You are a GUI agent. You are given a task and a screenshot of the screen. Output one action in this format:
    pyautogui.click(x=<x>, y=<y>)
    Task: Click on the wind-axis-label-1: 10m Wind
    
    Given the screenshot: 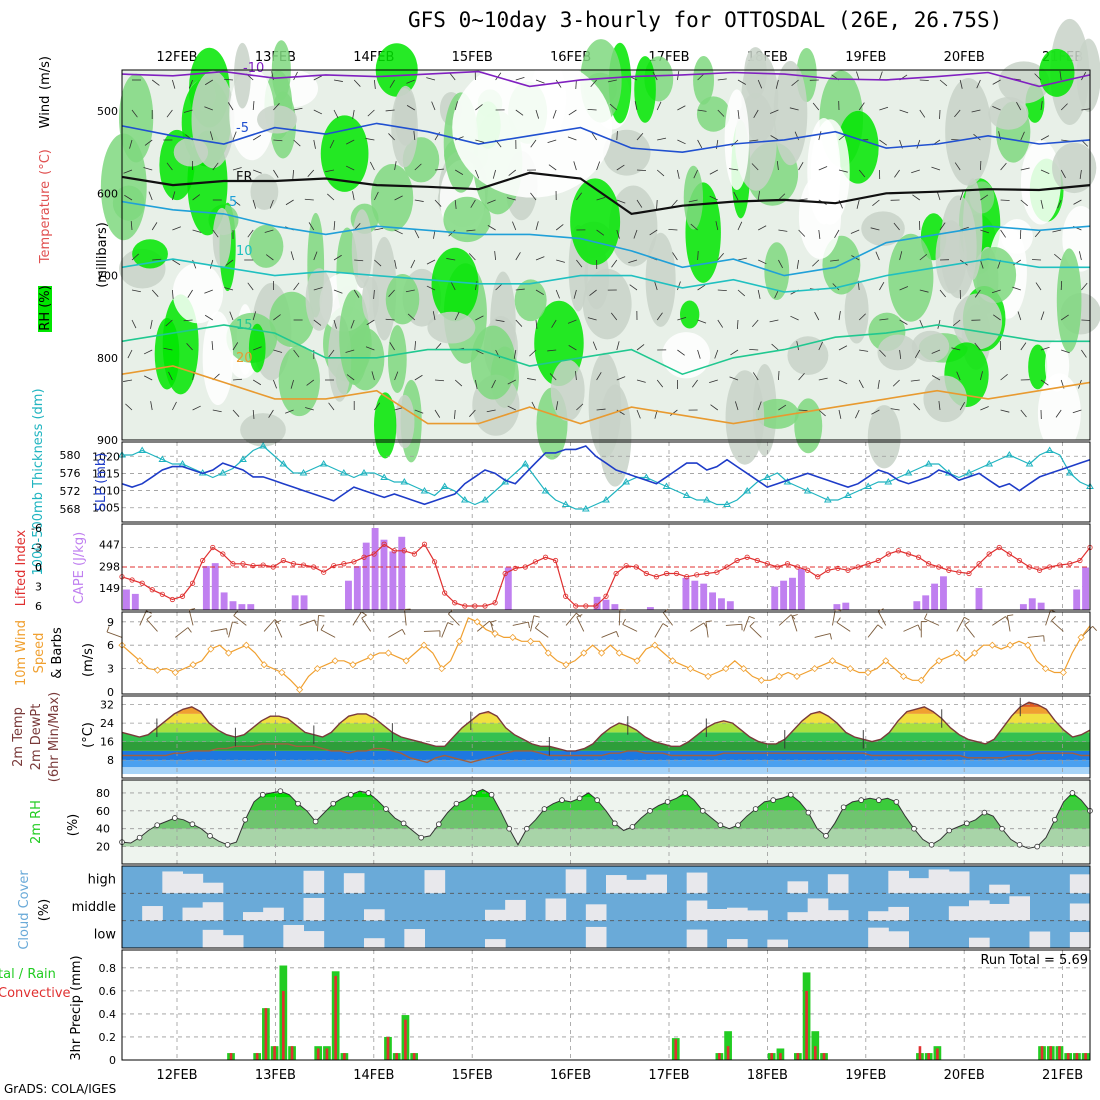 What is the action you would take?
    pyautogui.click(x=21, y=653)
    